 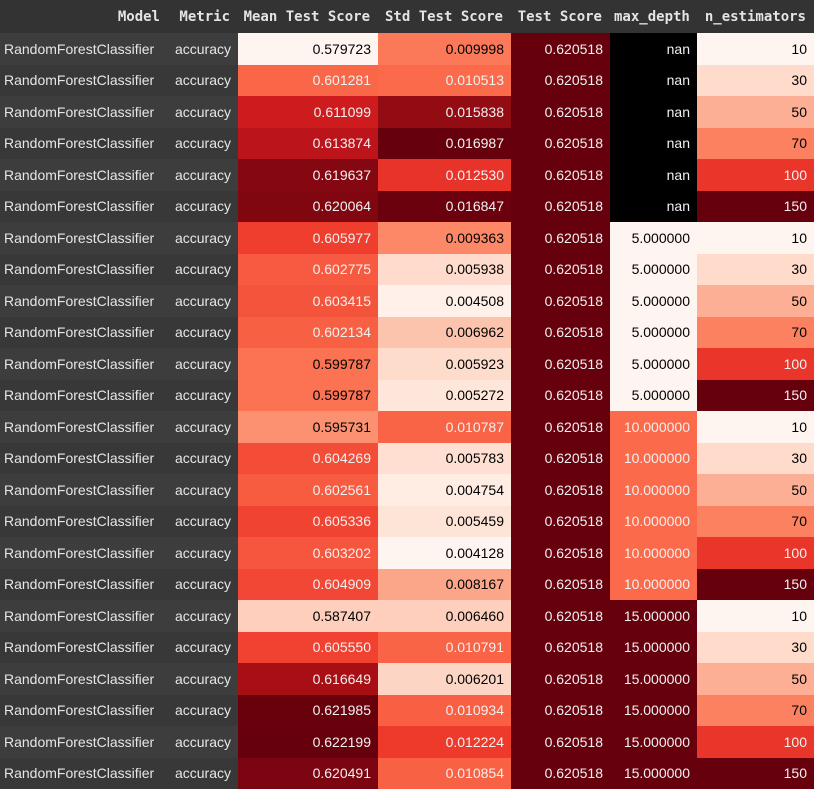 I want to click on mean-test-score-cell: 0.603415, so click(x=308, y=301).